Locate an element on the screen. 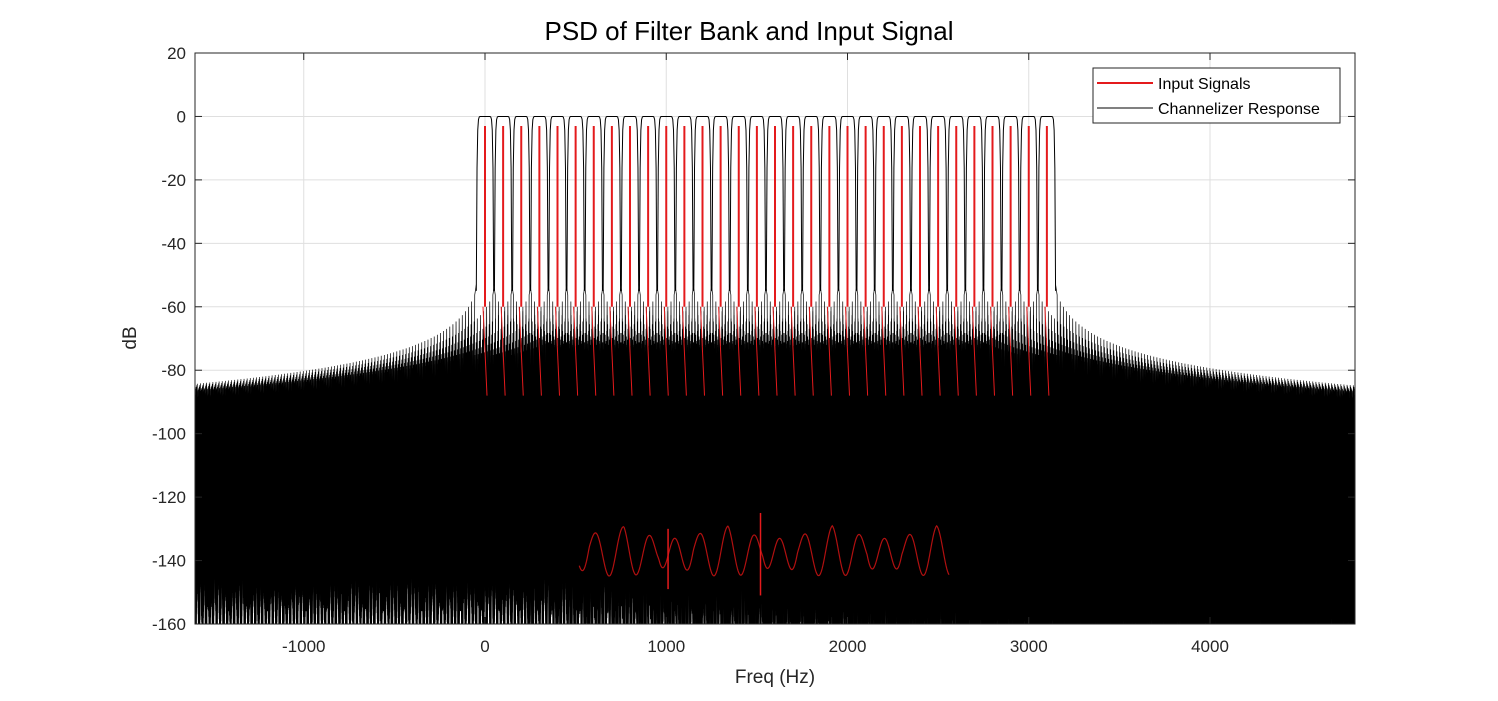 The image size is (1498, 701). y-tick-label: 20 is located at coordinates (176, 53).